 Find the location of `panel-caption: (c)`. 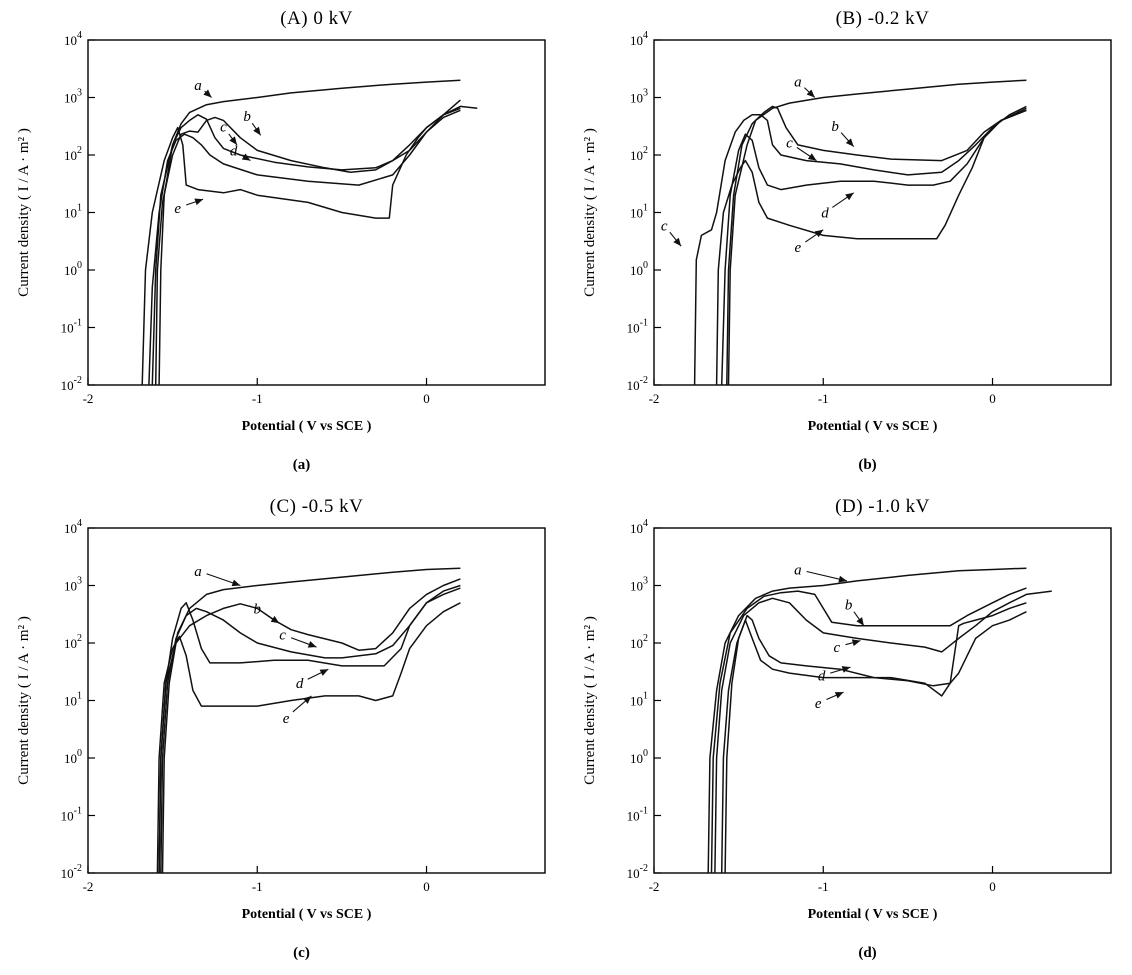

panel-caption: (c) is located at coordinates (301, 953).